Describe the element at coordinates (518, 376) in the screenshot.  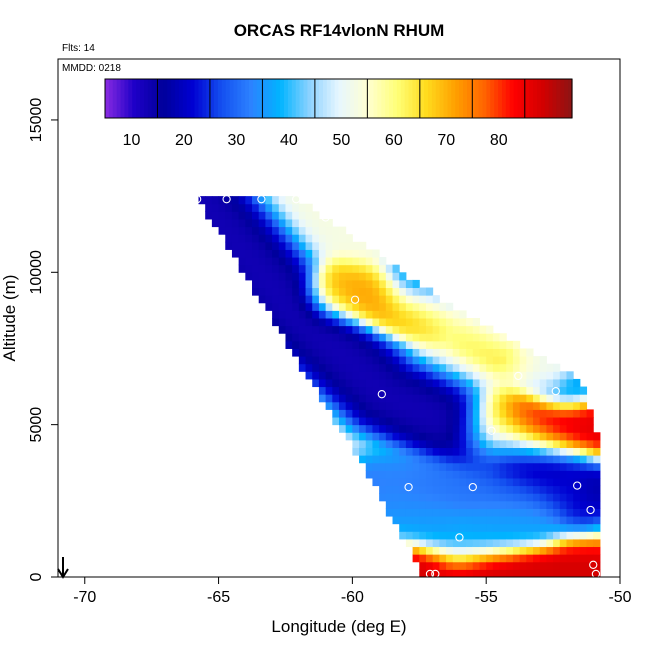
I see `flight-point` at that location.